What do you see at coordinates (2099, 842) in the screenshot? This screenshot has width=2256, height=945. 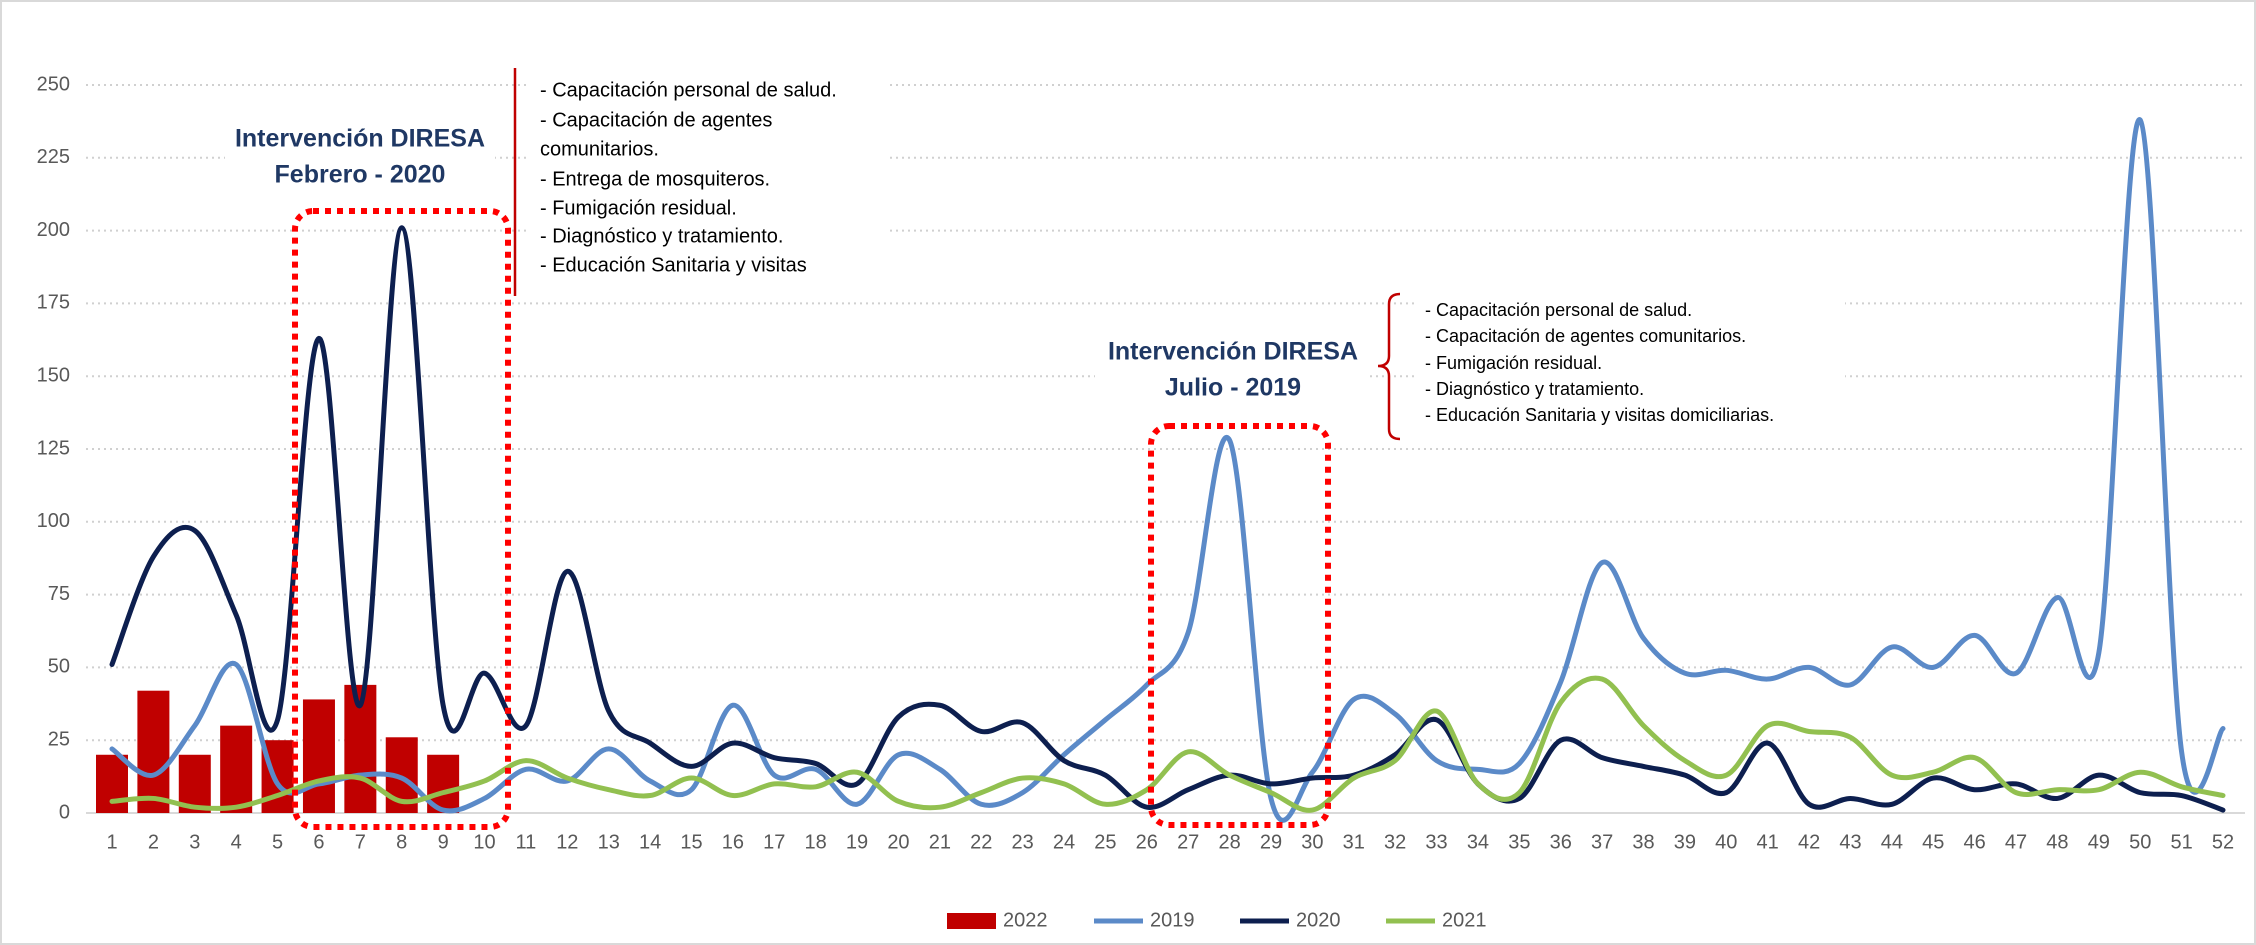 I see `x-tick-label: 49` at bounding box center [2099, 842].